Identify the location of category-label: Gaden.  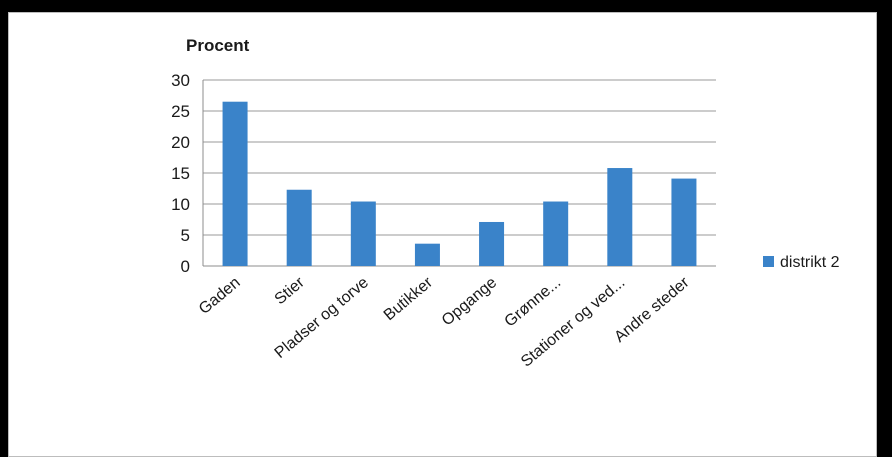
(220, 296).